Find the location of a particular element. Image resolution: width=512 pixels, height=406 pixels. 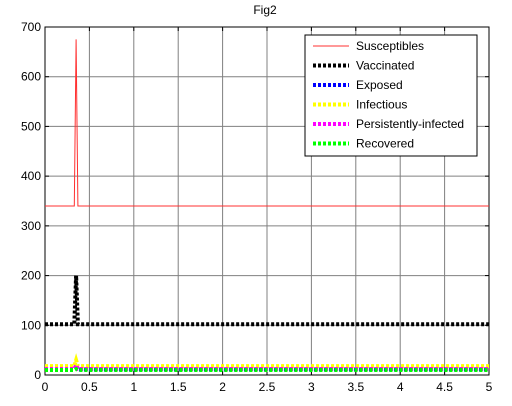

y-tick-label: 600 is located at coordinates (31, 77).